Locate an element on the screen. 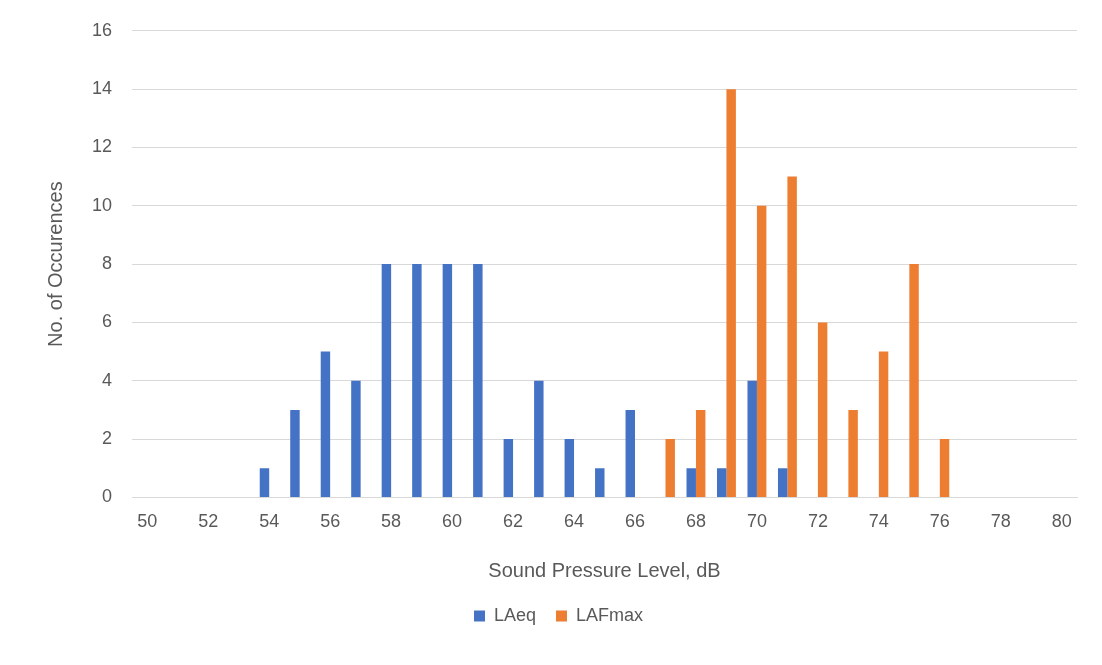  x-tick-label: 68 is located at coordinates (695, 521).